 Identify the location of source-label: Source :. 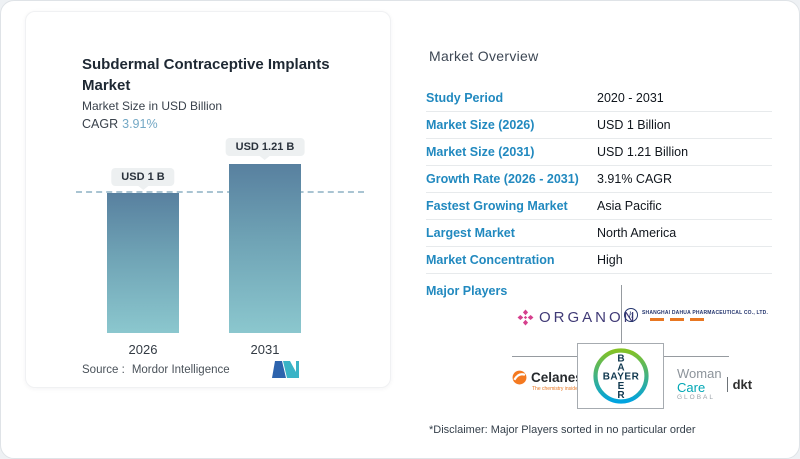
(103, 370).